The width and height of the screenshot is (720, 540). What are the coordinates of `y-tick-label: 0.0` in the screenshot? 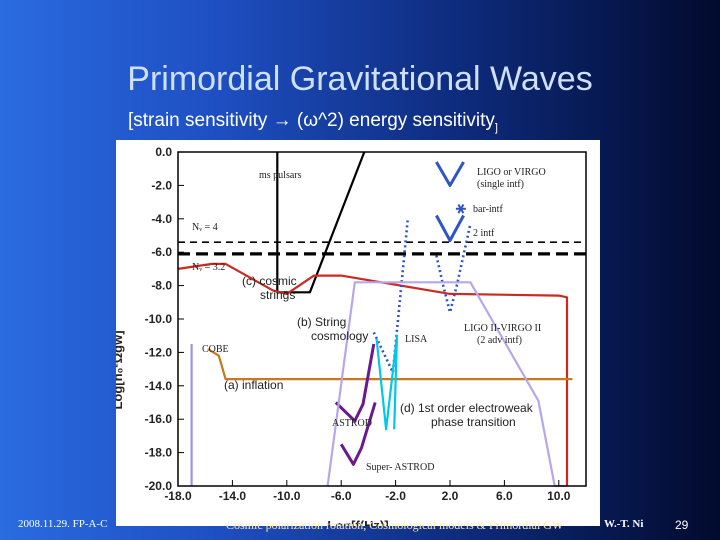 It's located at (163, 152).